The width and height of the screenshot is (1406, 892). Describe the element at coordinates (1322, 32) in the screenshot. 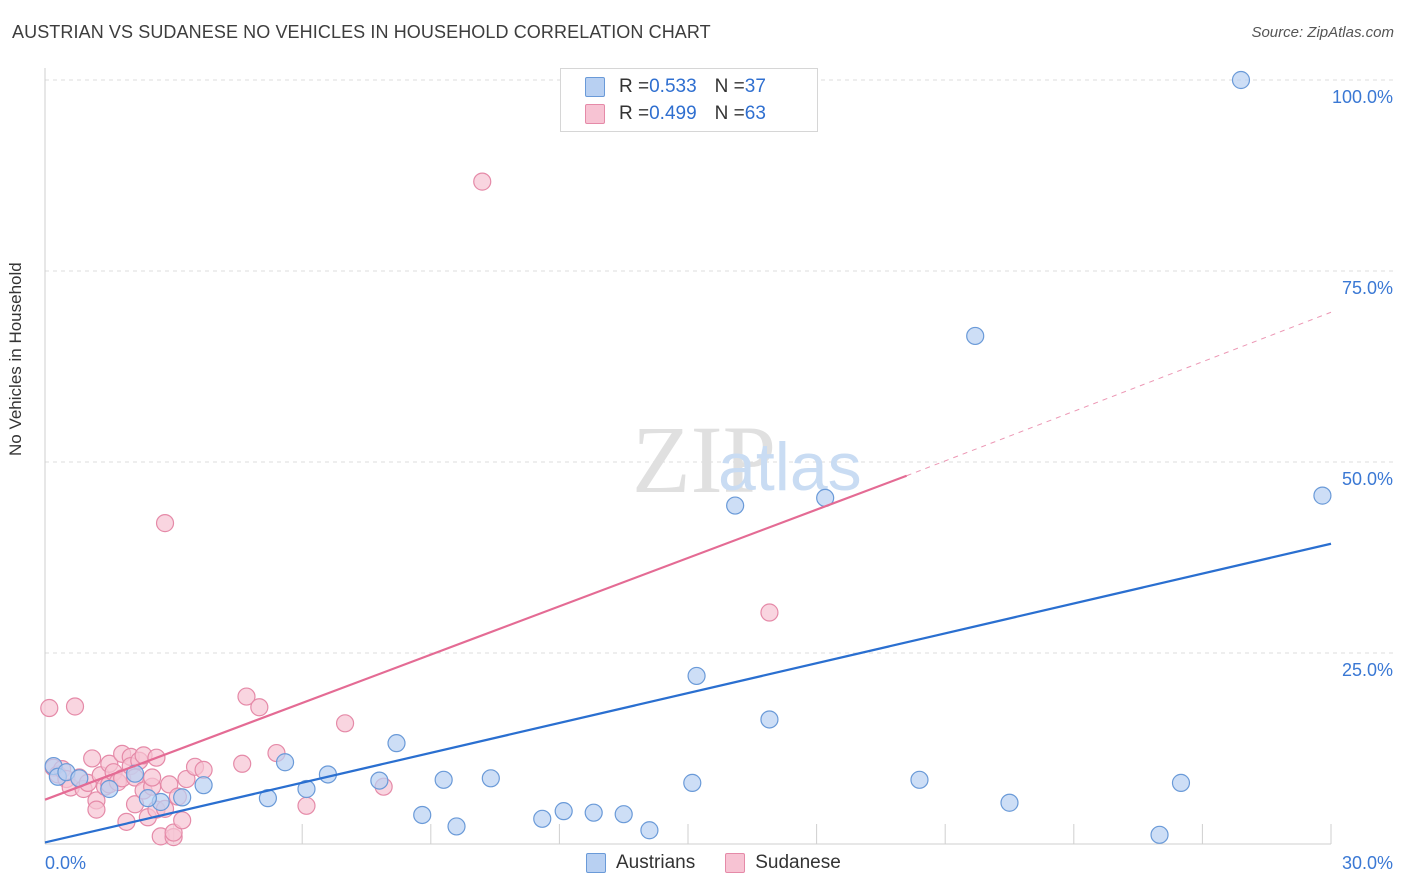

I see `source-label: Source: ZipAtlas.com` at that location.